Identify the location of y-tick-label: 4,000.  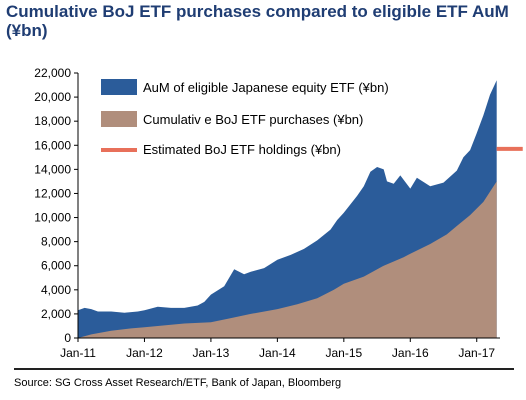
(56, 290).